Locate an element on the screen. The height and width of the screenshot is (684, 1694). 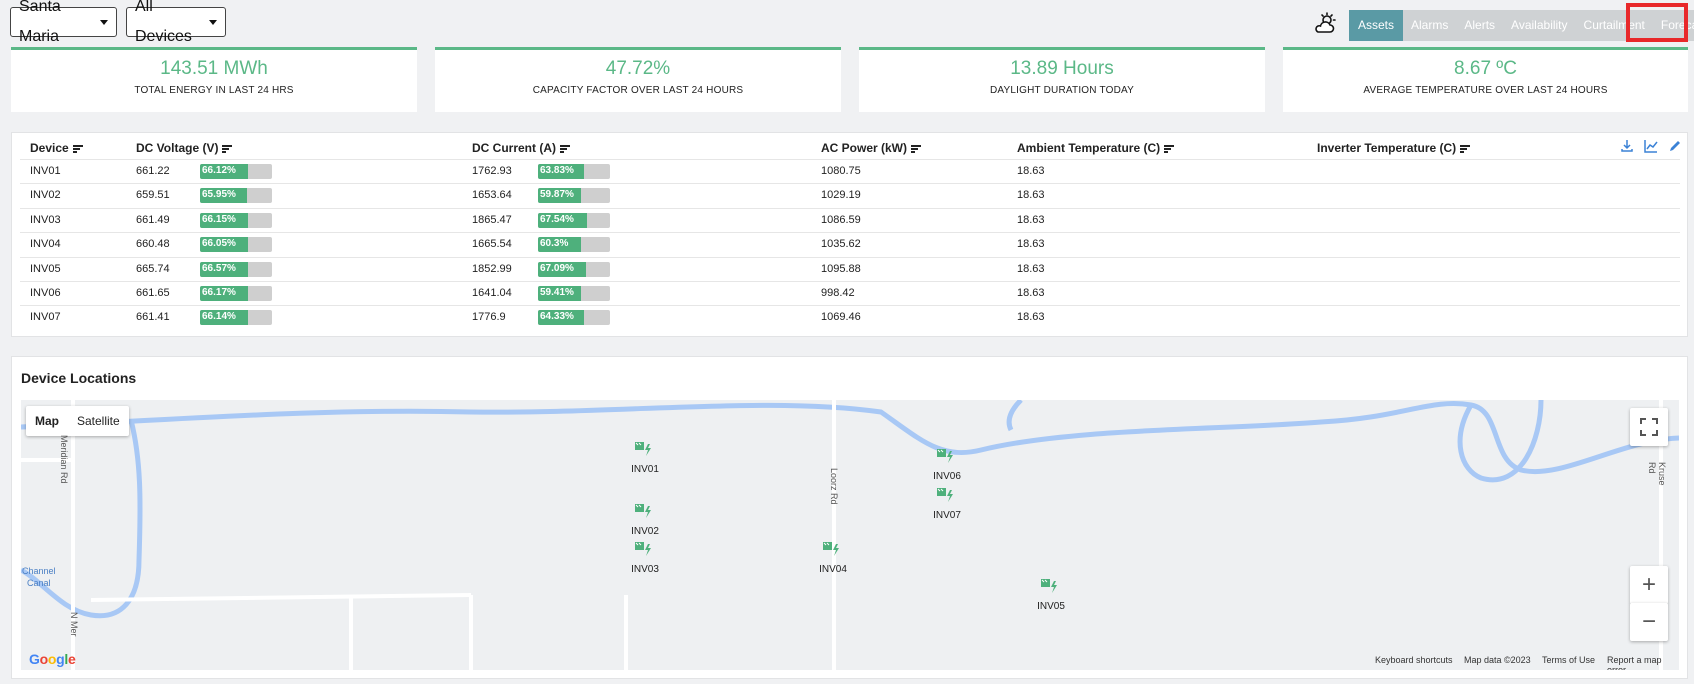
progress-bar: 65.95% is located at coordinates (236, 196).